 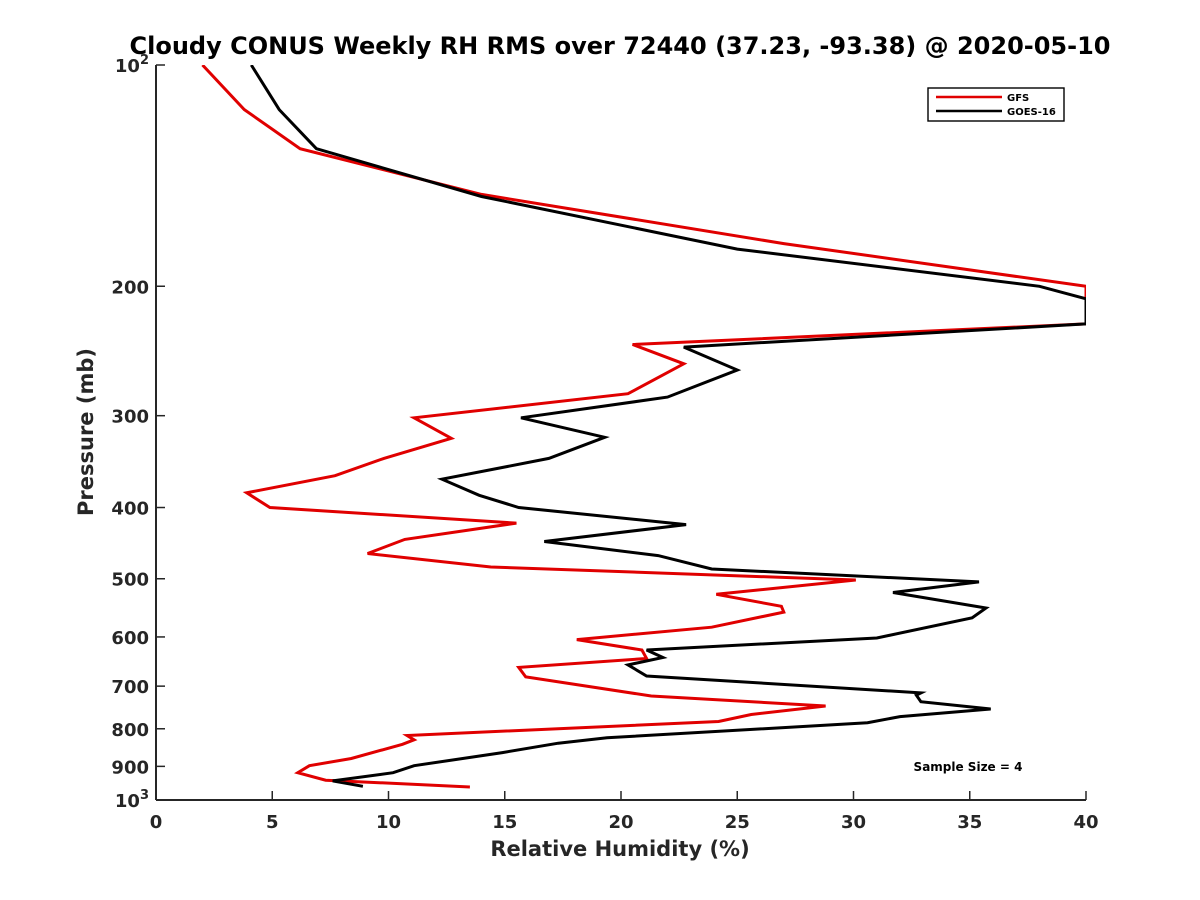 I want to click on legend-box, so click(x=996, y=104).